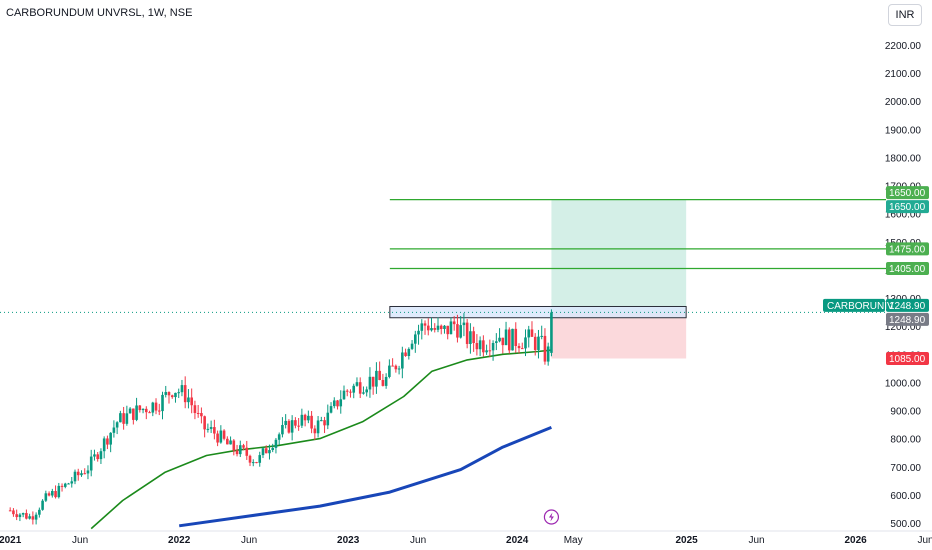 This screenshot has height=550, width=932. Describe the element at coordinates (907, 306) in the screenshot. I see `price-label-text: 1248.90` at that location.